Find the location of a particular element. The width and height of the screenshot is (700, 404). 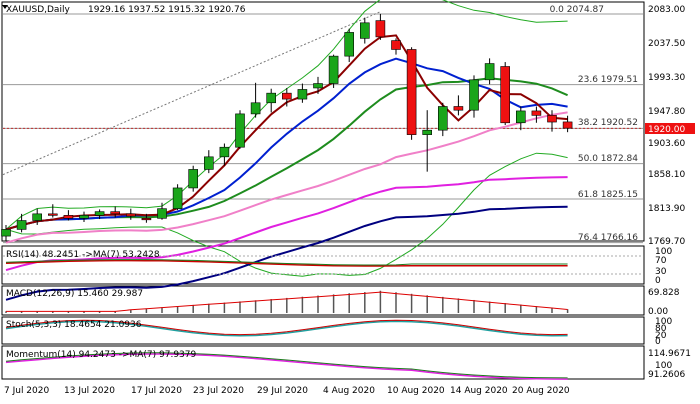

macd-signal-line is located at coordinates (287, 301).